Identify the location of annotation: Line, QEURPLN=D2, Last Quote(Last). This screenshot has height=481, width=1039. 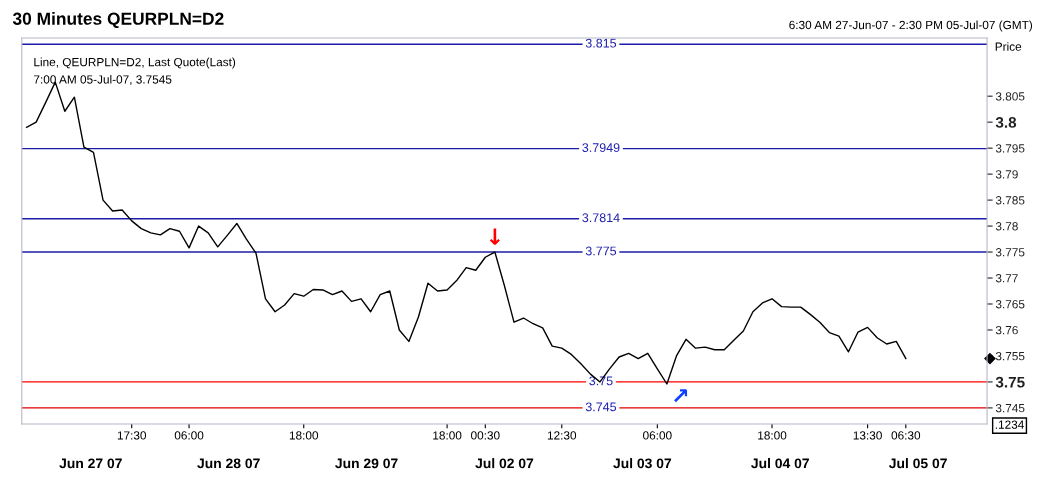
(135, 63).